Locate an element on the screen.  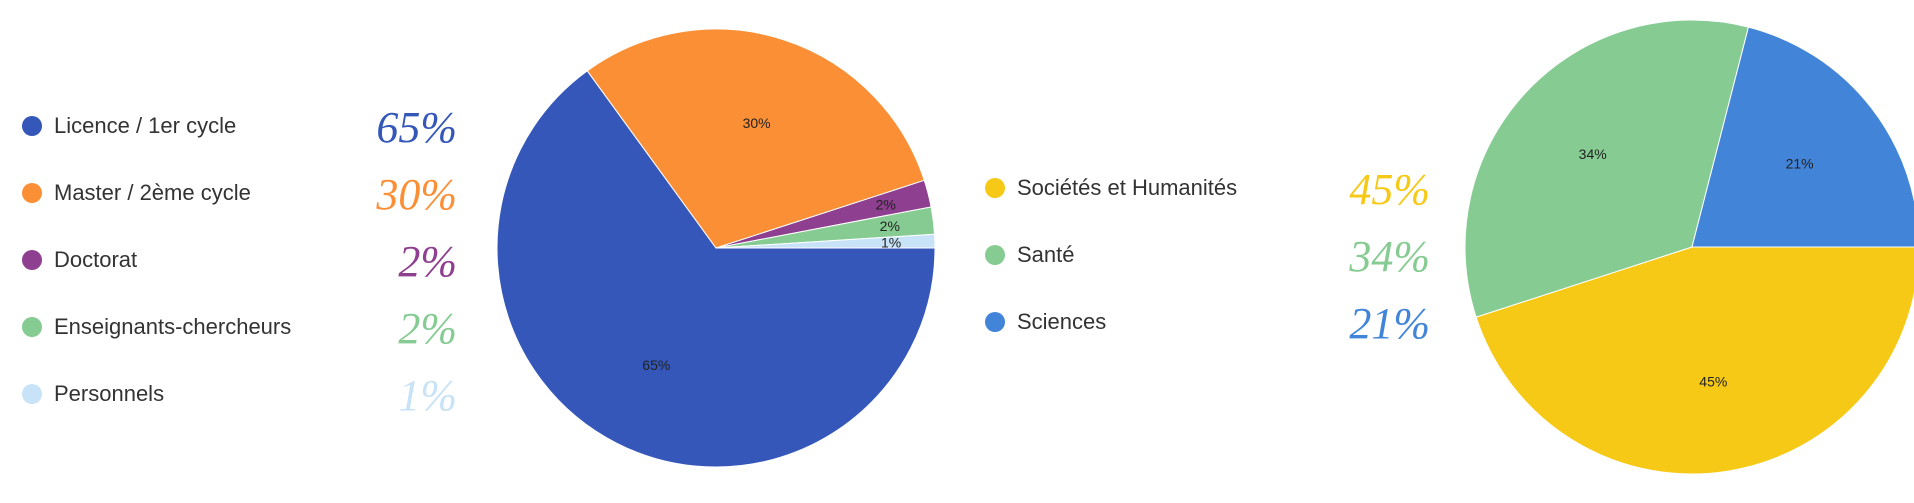
legend-label: Doctorat is located at coordinates (96, 259).